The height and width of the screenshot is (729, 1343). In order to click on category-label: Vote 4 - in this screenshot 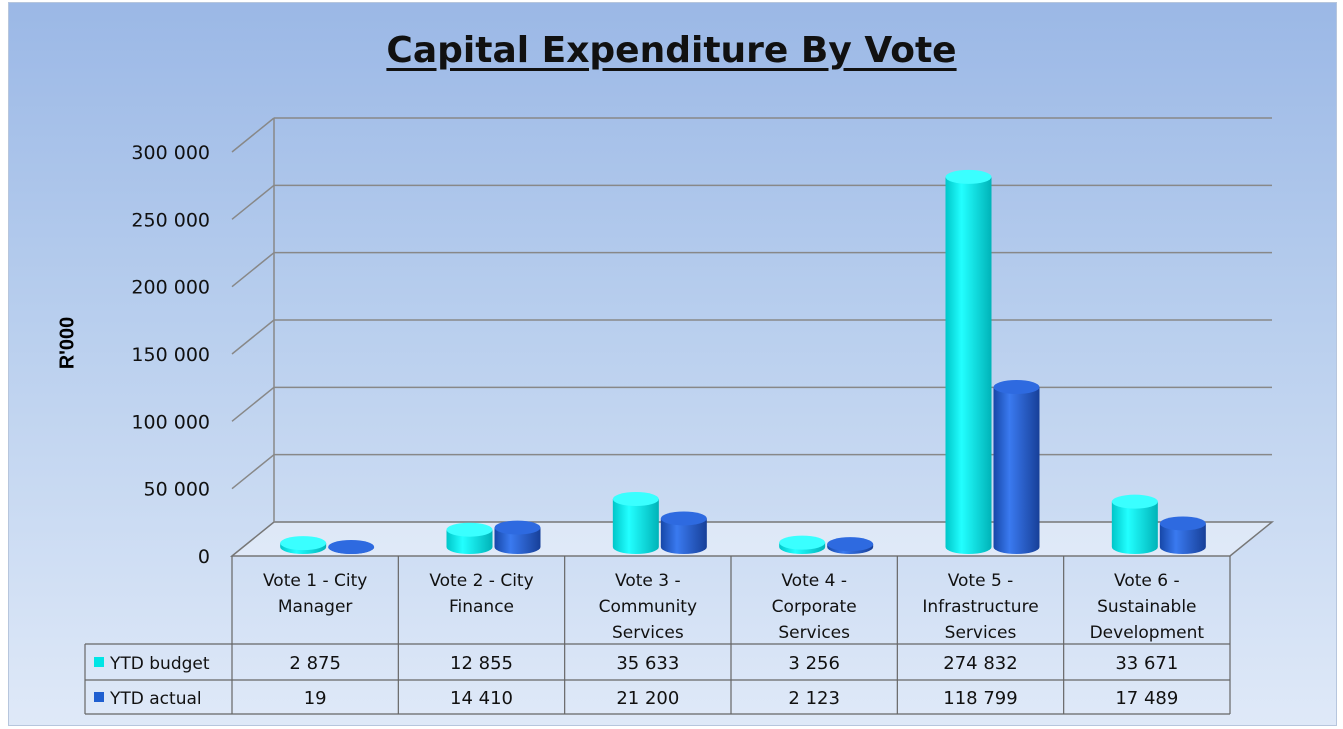, I will do `click(814, 581)`.